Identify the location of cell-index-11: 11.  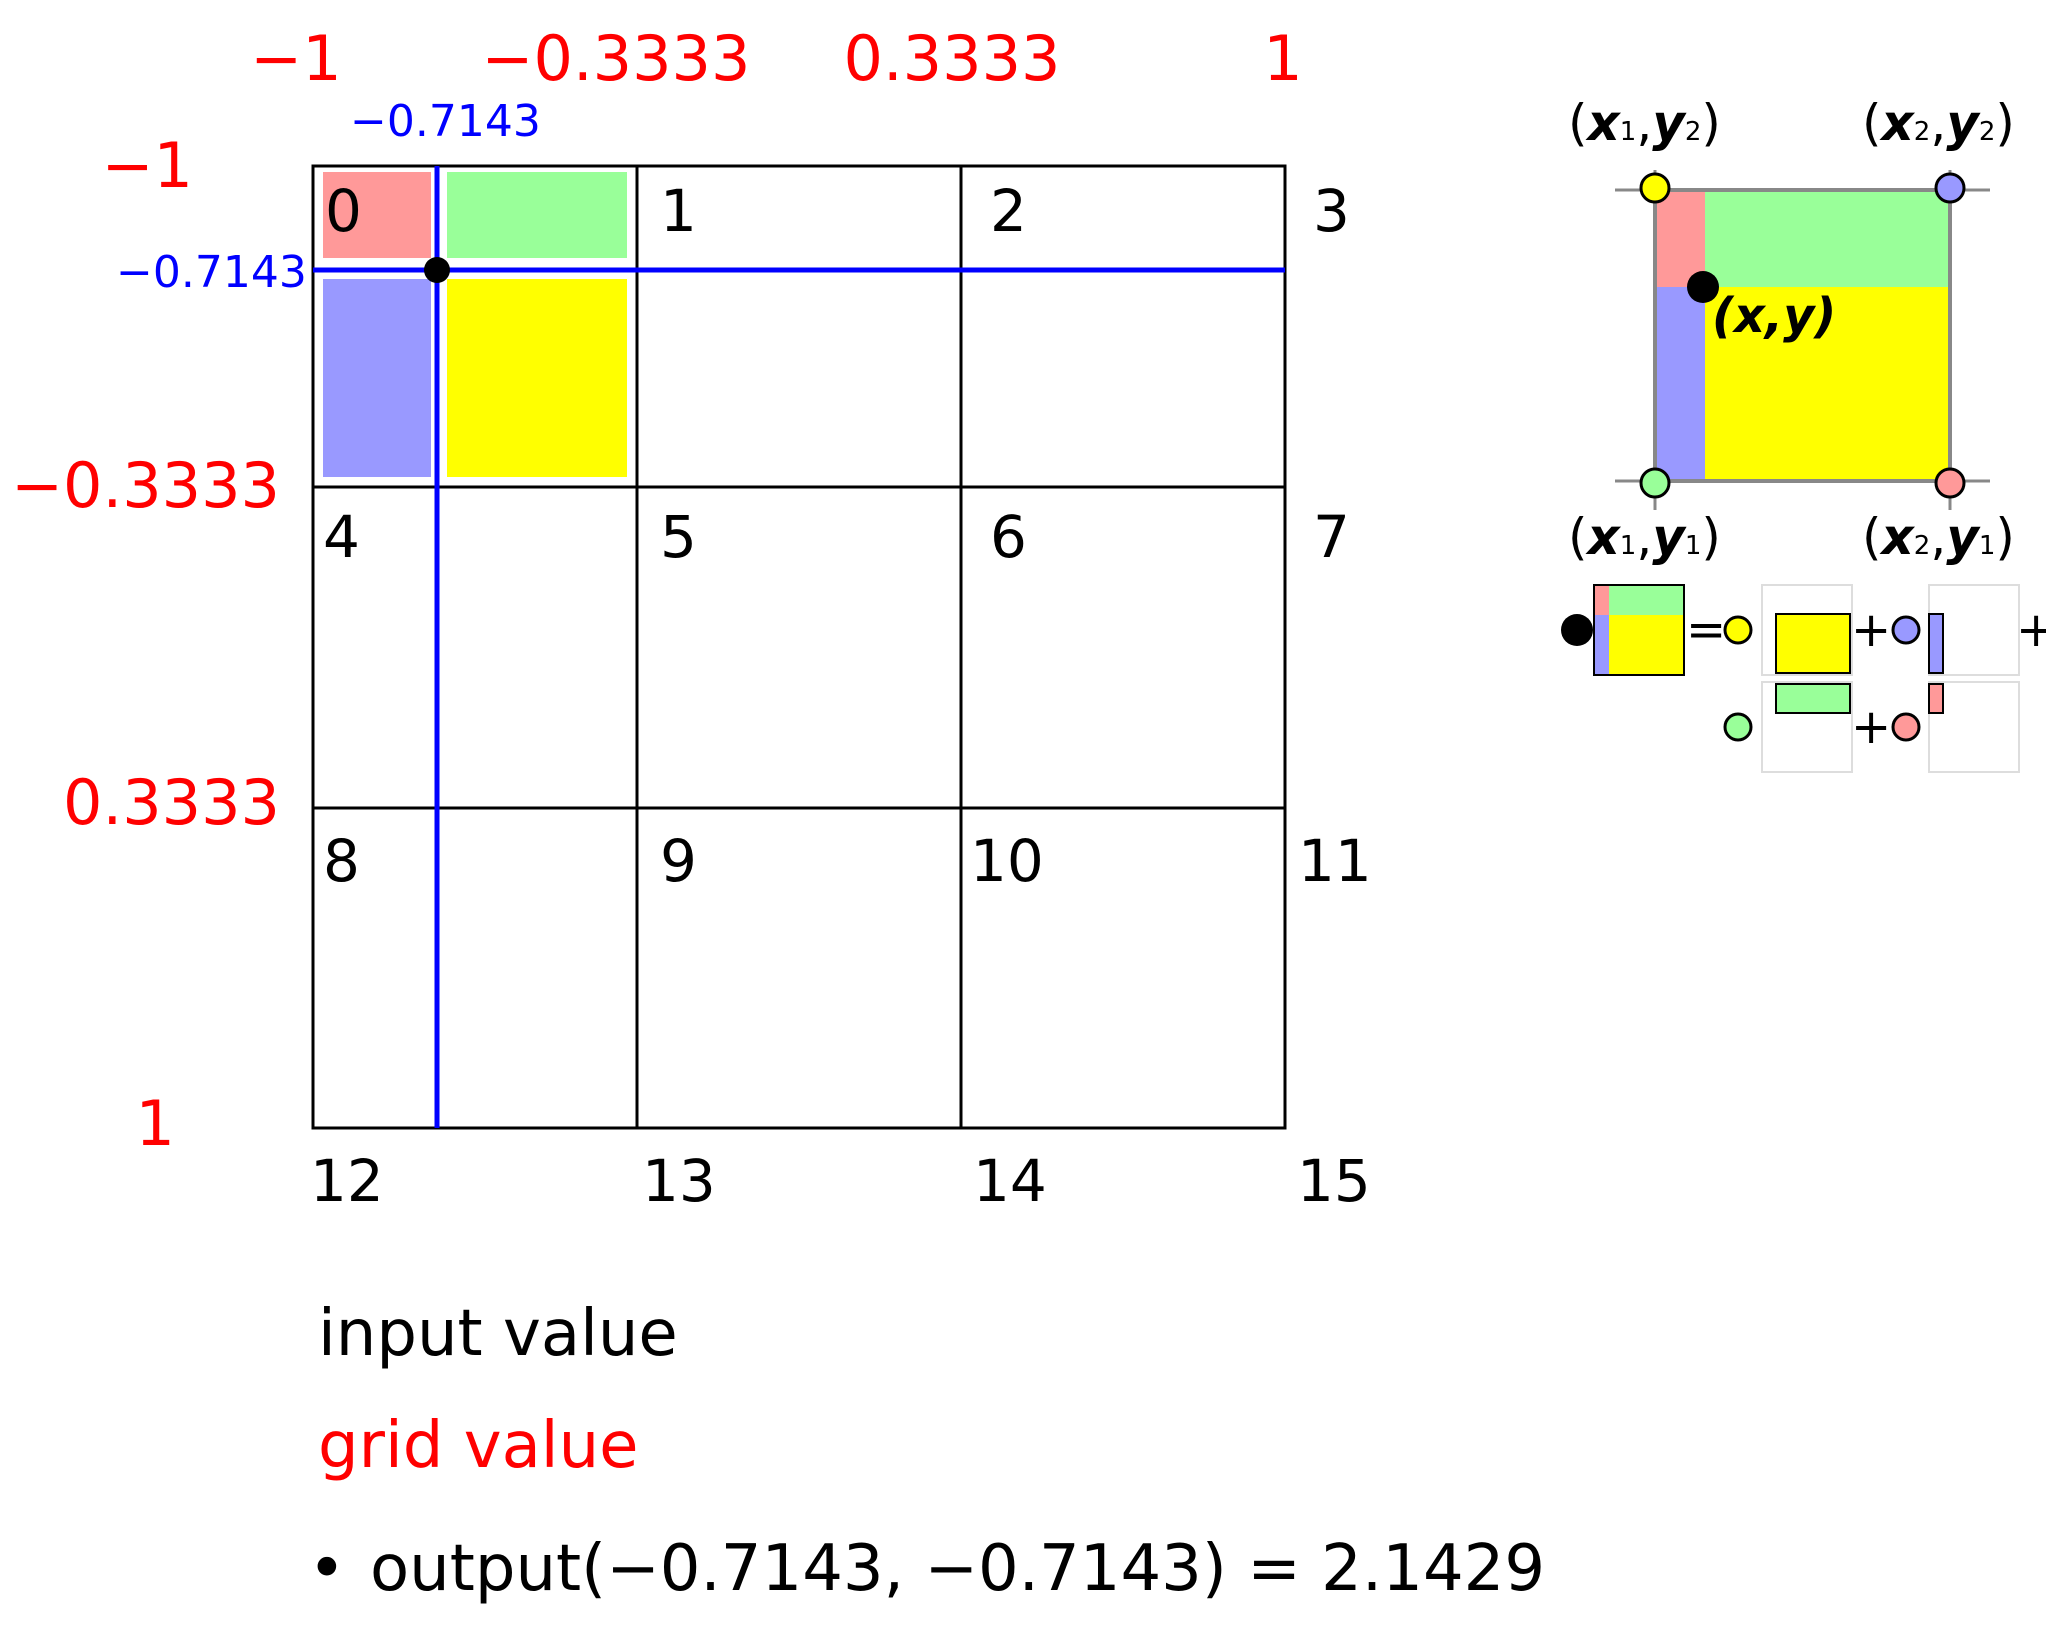
(1335, 861).